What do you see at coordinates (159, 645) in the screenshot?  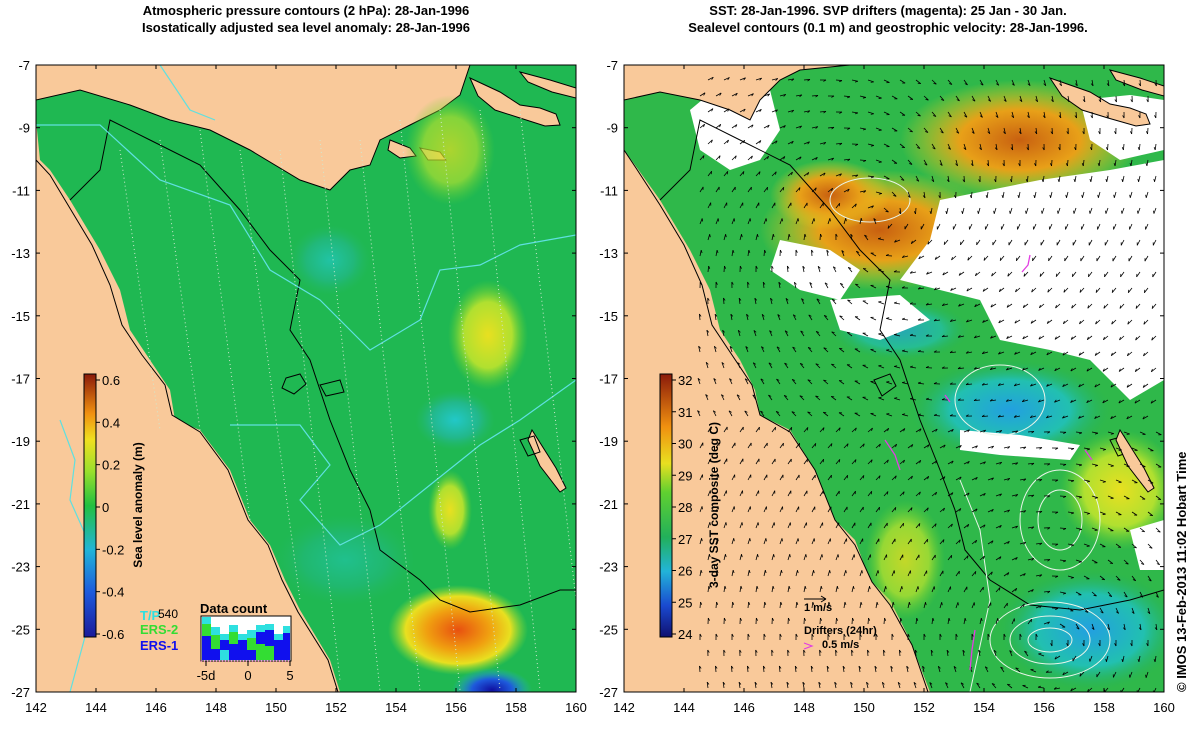 I see `legend-ers1: ERS-1` at bounding box center [159, 645].